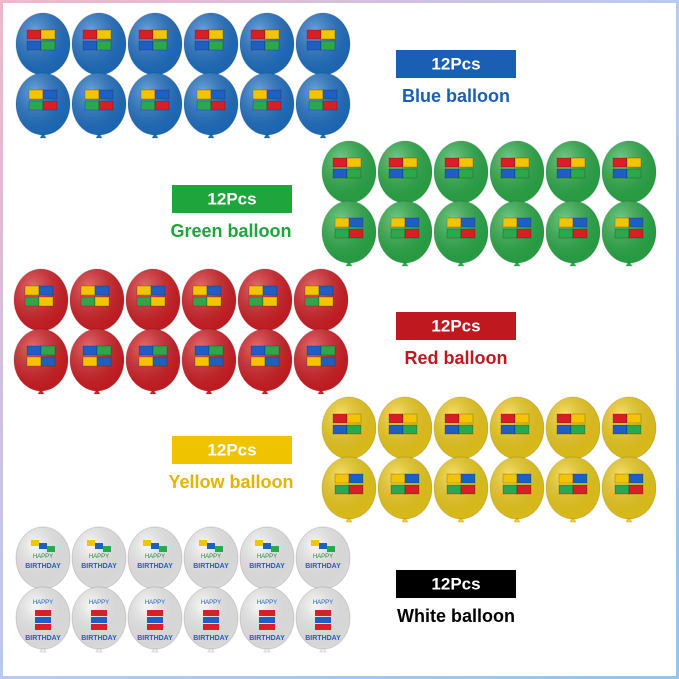 This screenshot has height=679, width=679. Describe the element at coordinates (456, 358) in the screenshot. I see `balloon-name: Red balloon` at that location.